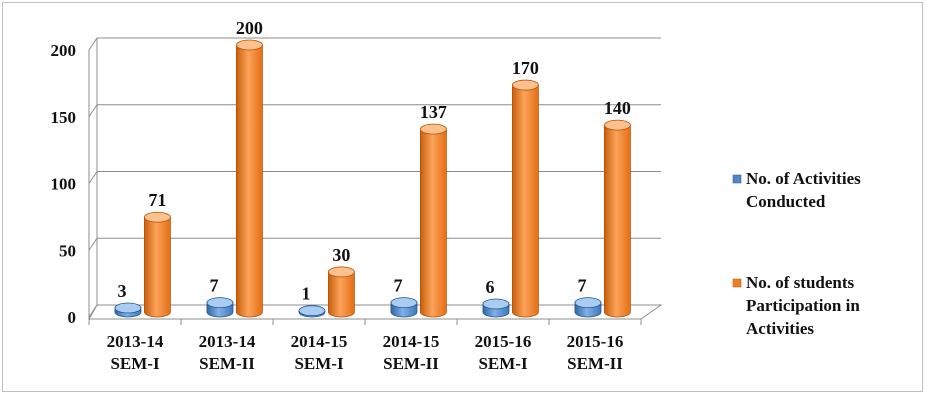 The height and width of the screenshot is (396, 925). Describe the element at coordinates (525, 68) in the screenshot. I see `data-label: 170` at that location.